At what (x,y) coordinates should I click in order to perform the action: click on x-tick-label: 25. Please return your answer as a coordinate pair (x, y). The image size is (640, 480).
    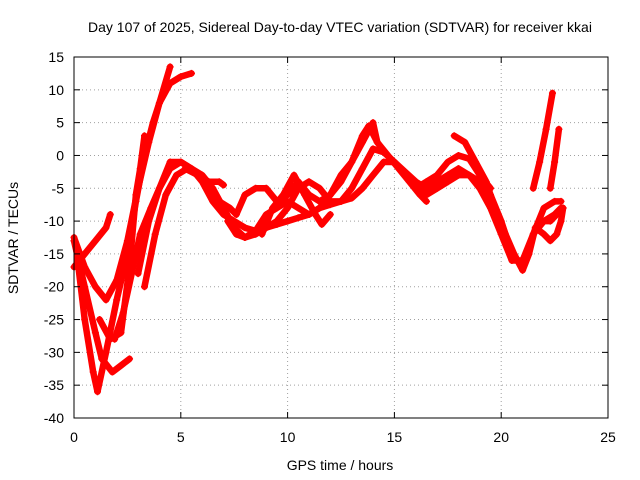
    Looking at the image, I should click on (608, 437).